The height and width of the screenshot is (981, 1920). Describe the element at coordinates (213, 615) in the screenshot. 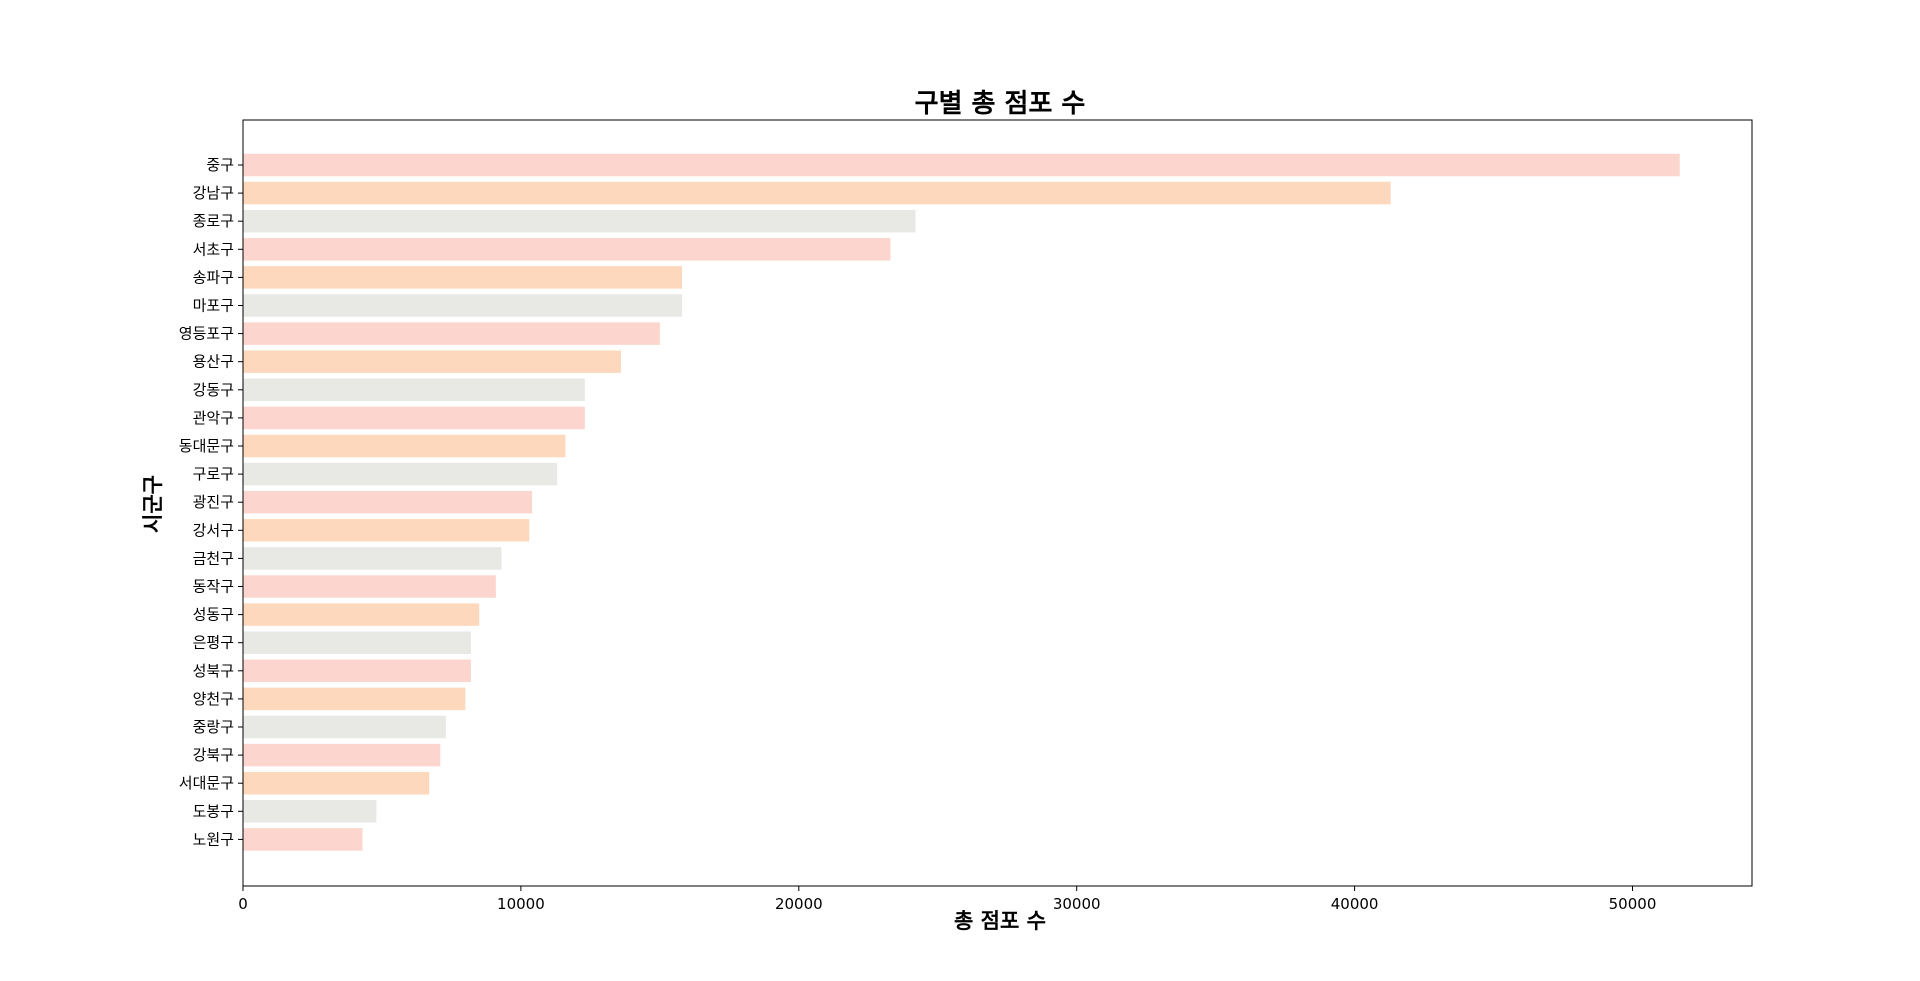

I see `category-label: 성동구` at that location.